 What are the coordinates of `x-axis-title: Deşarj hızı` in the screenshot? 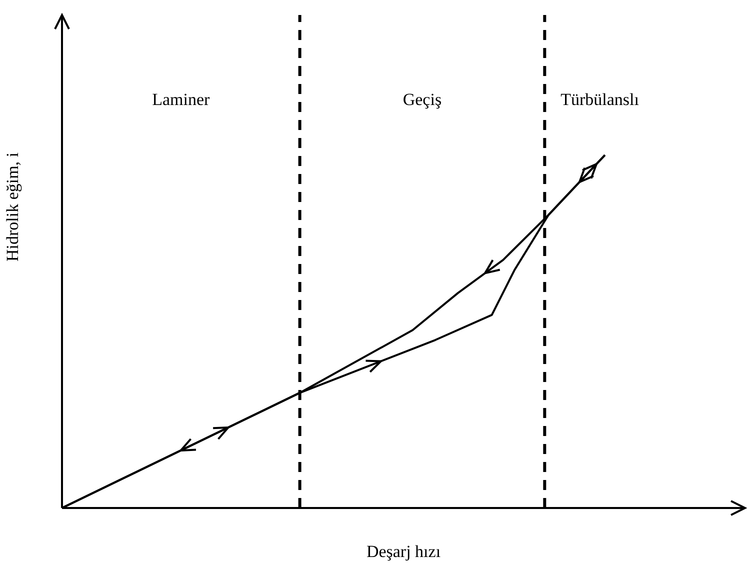 It's located at (403, 551).